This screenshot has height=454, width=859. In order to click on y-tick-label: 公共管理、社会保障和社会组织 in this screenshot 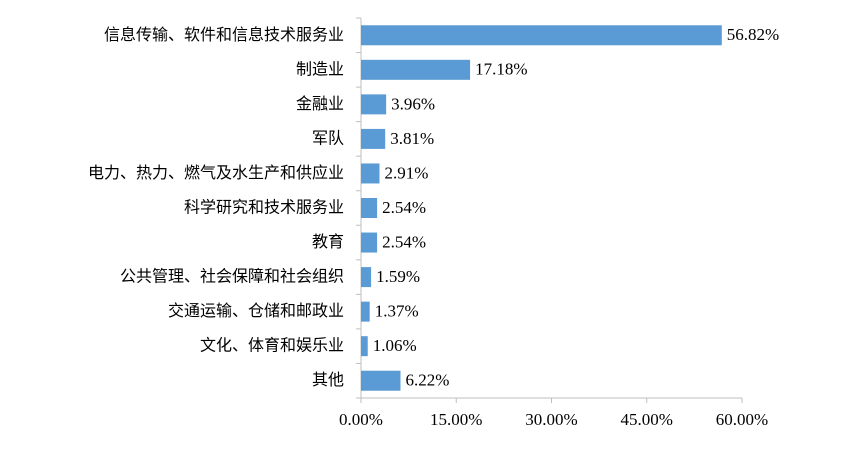, I will do `click(232, 276)`.